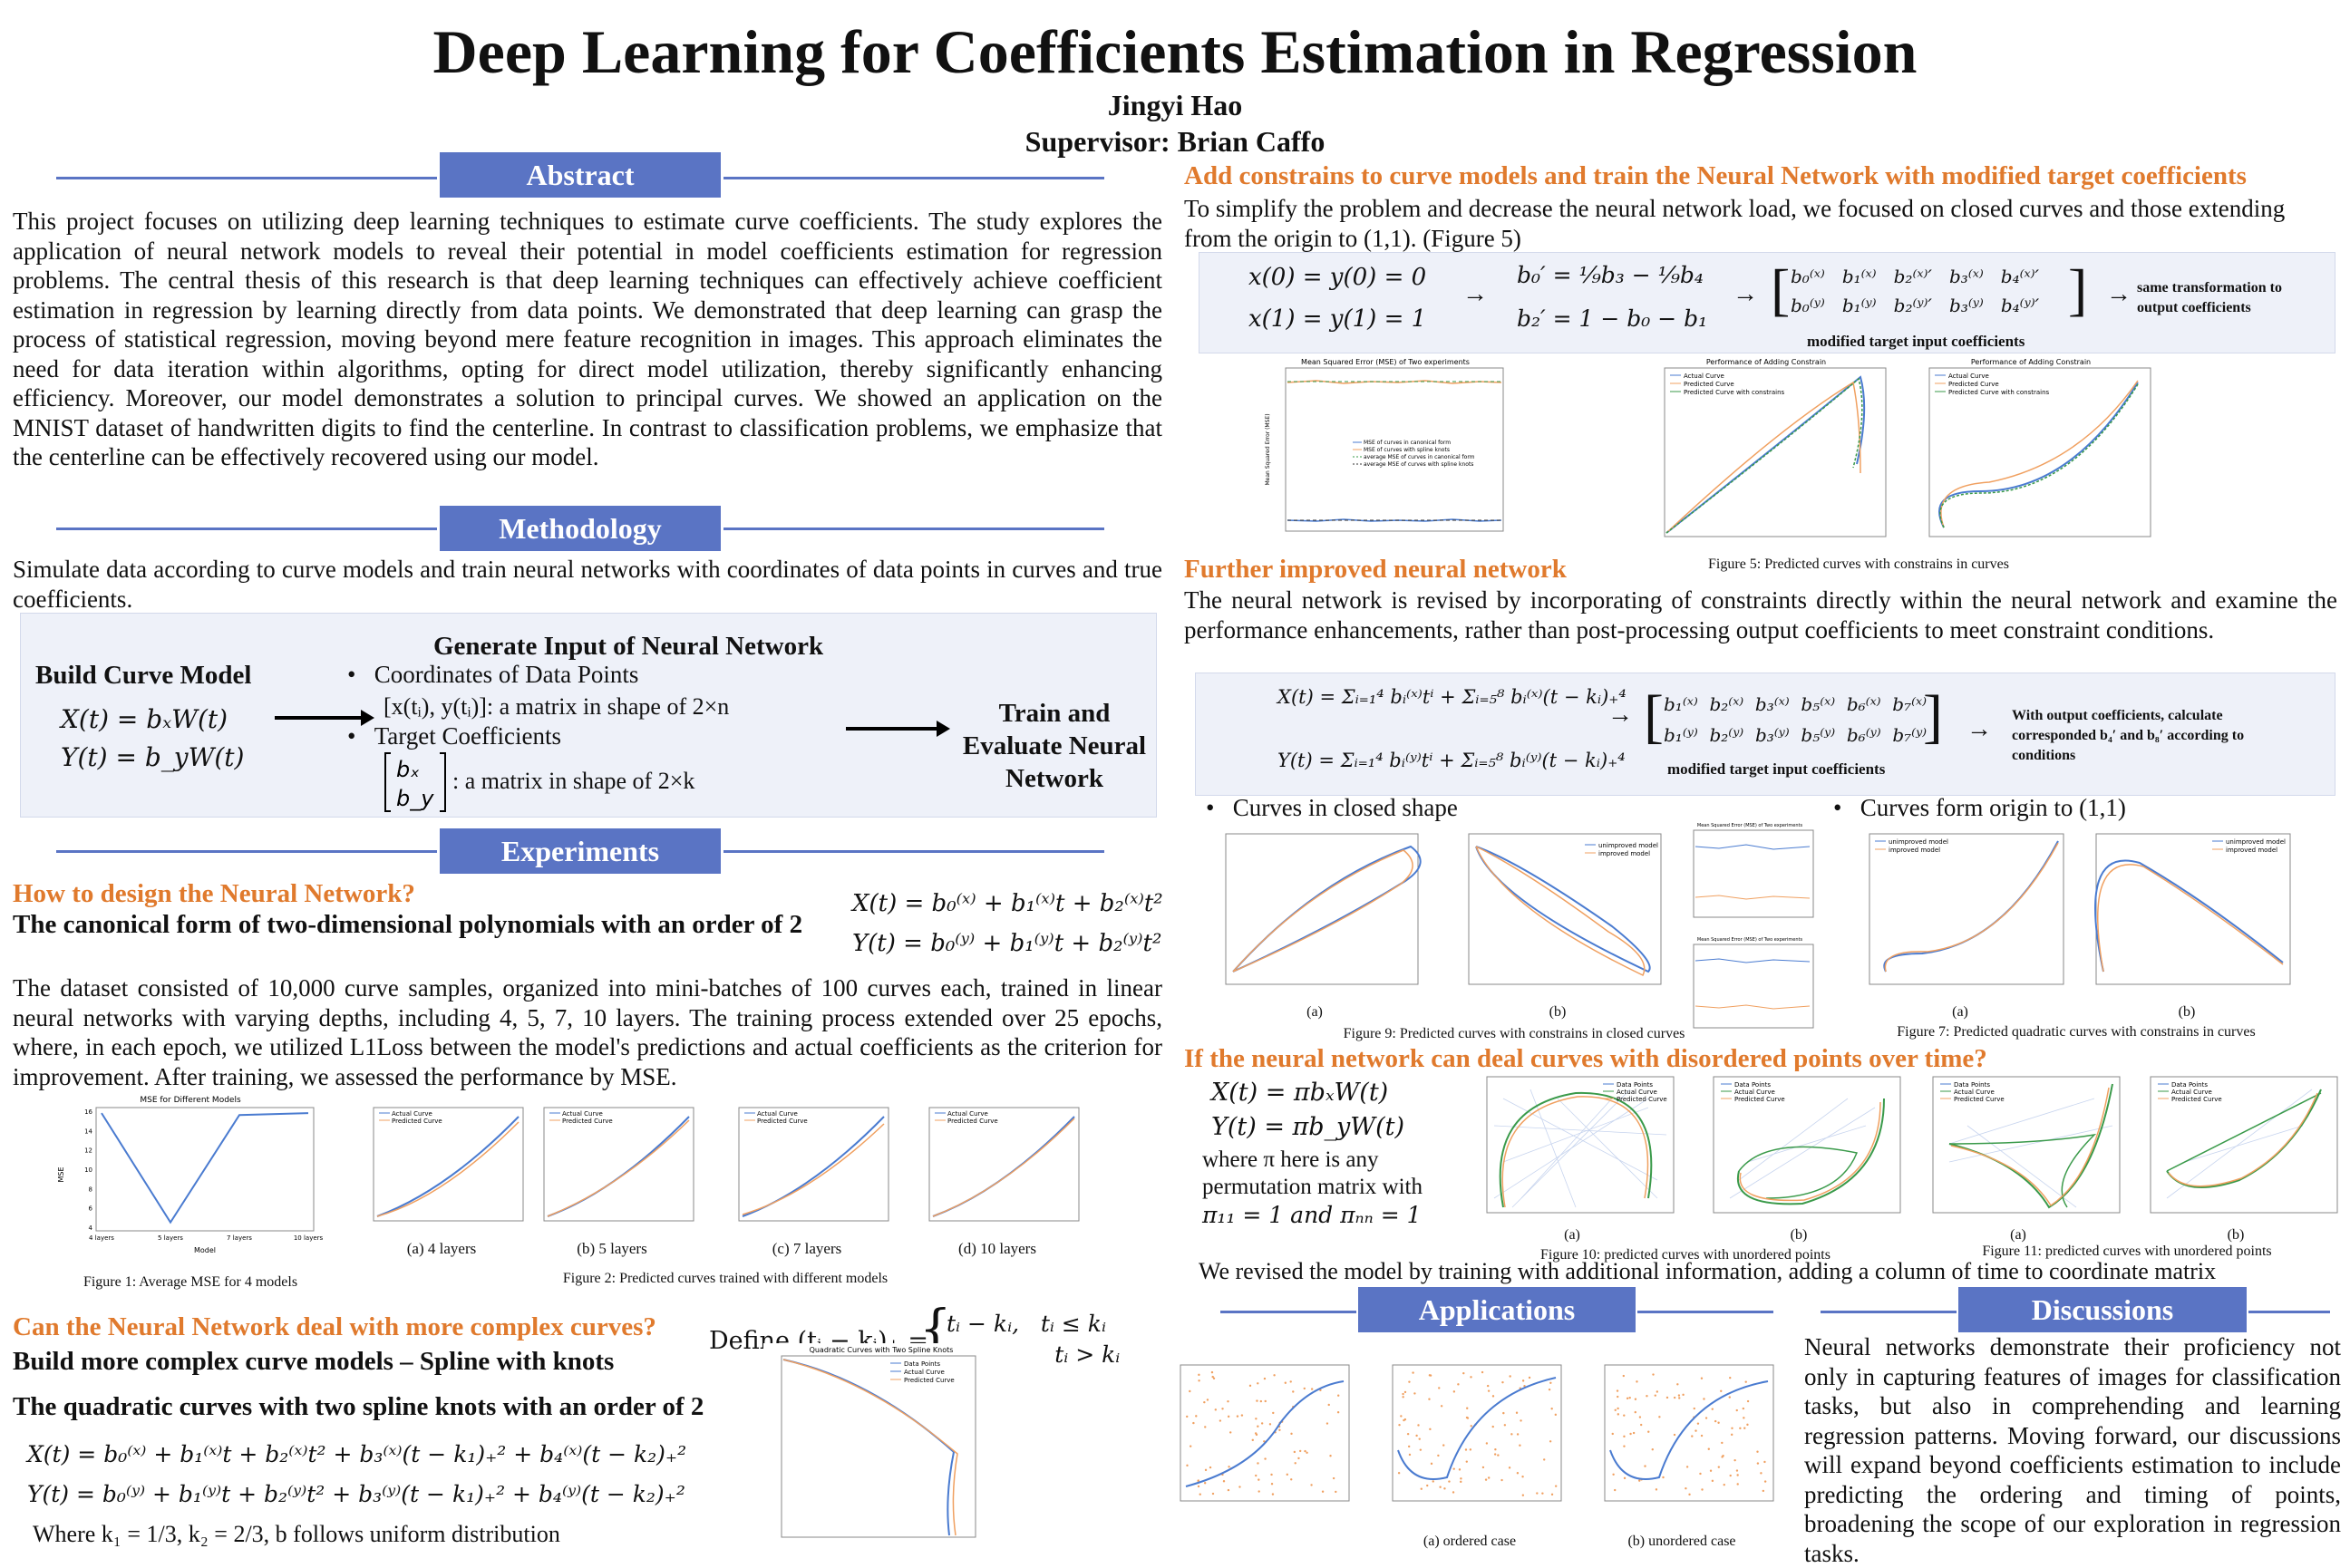  What do you see at coordinates (247, 178) in the screenshot?
I see `abstract-rule-left` at bounding box center [247, 178].